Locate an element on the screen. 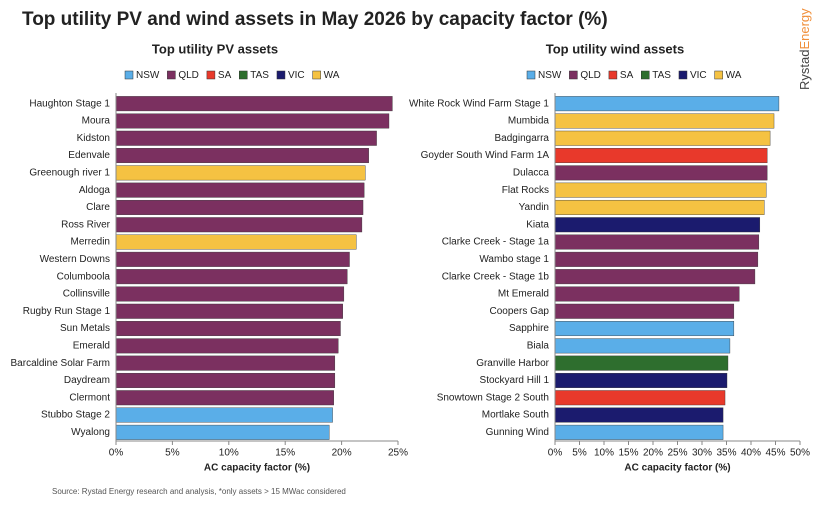 This screenshot has height=505, width=829. x-tick-label: 30% is located at coordinates (702, 453).